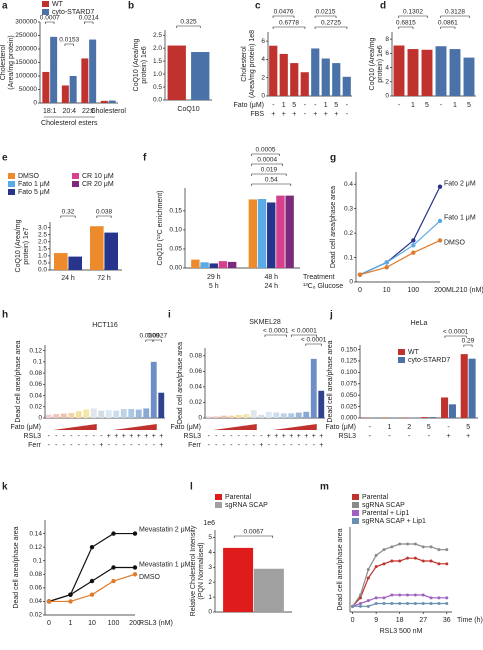  What do you see at coordinates (169, 315) in the screenshot?
I see `panel-letter: i` at bounding box center [169, 315].